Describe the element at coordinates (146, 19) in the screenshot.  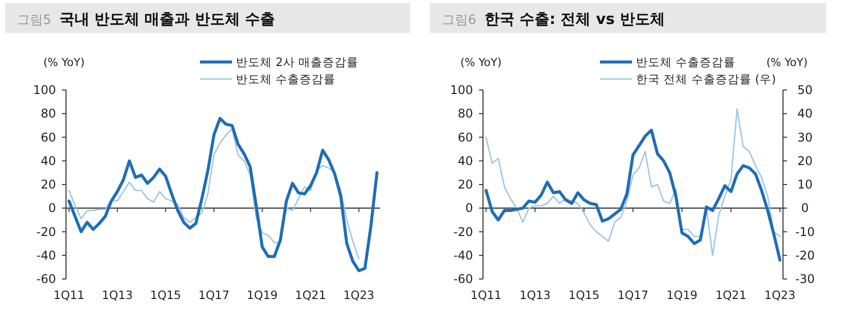
I see `chart-title: 그림5 국내 반도체 매출과 반도체 수출` at that location.